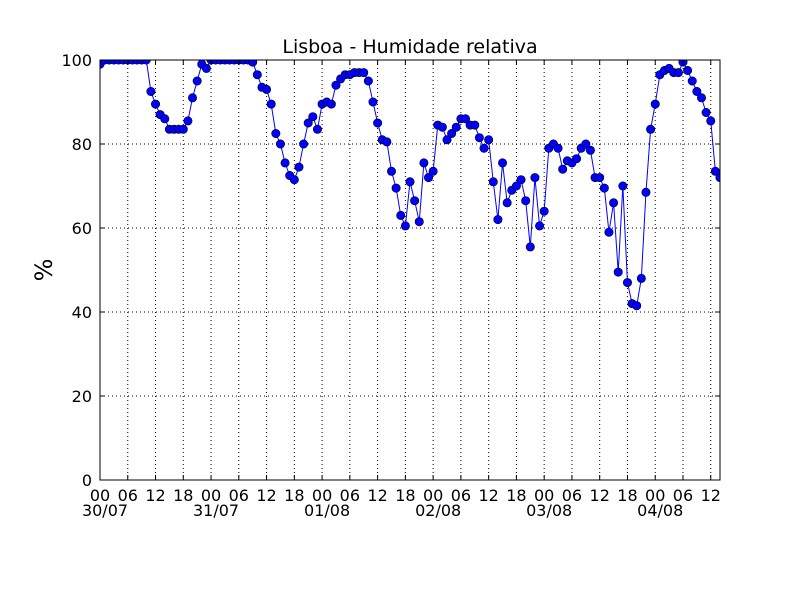 The width and height of the screenshot is (800, 600). Describe the element at coordinates (216, 510) in the screenshot. I see `x-date-label: 31/07` at that location.